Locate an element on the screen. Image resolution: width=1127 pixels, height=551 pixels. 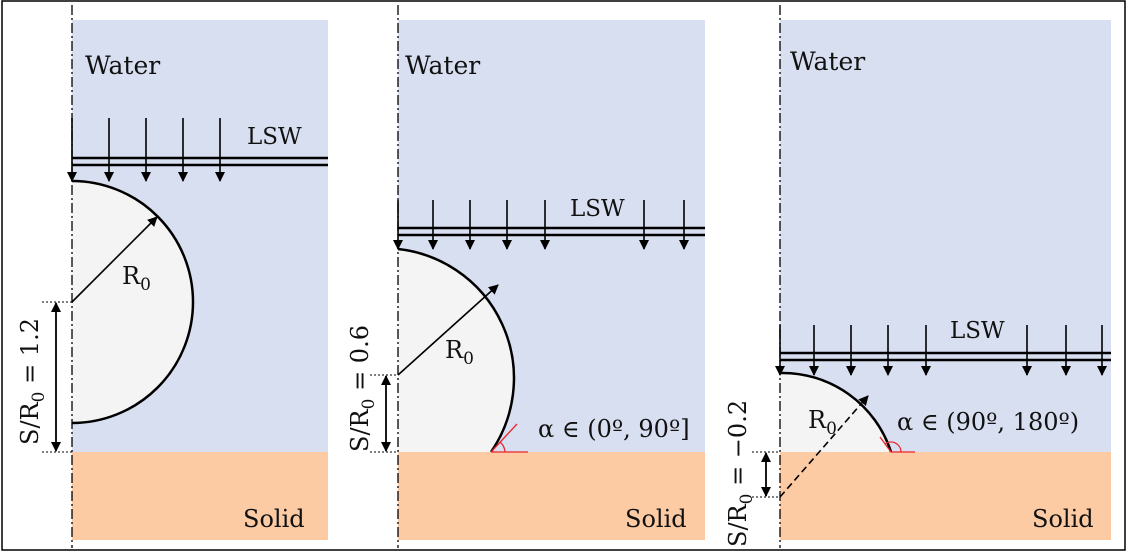
separation-ratio-label: S/R0 = 1.2 is located at coordinates (32, 381).